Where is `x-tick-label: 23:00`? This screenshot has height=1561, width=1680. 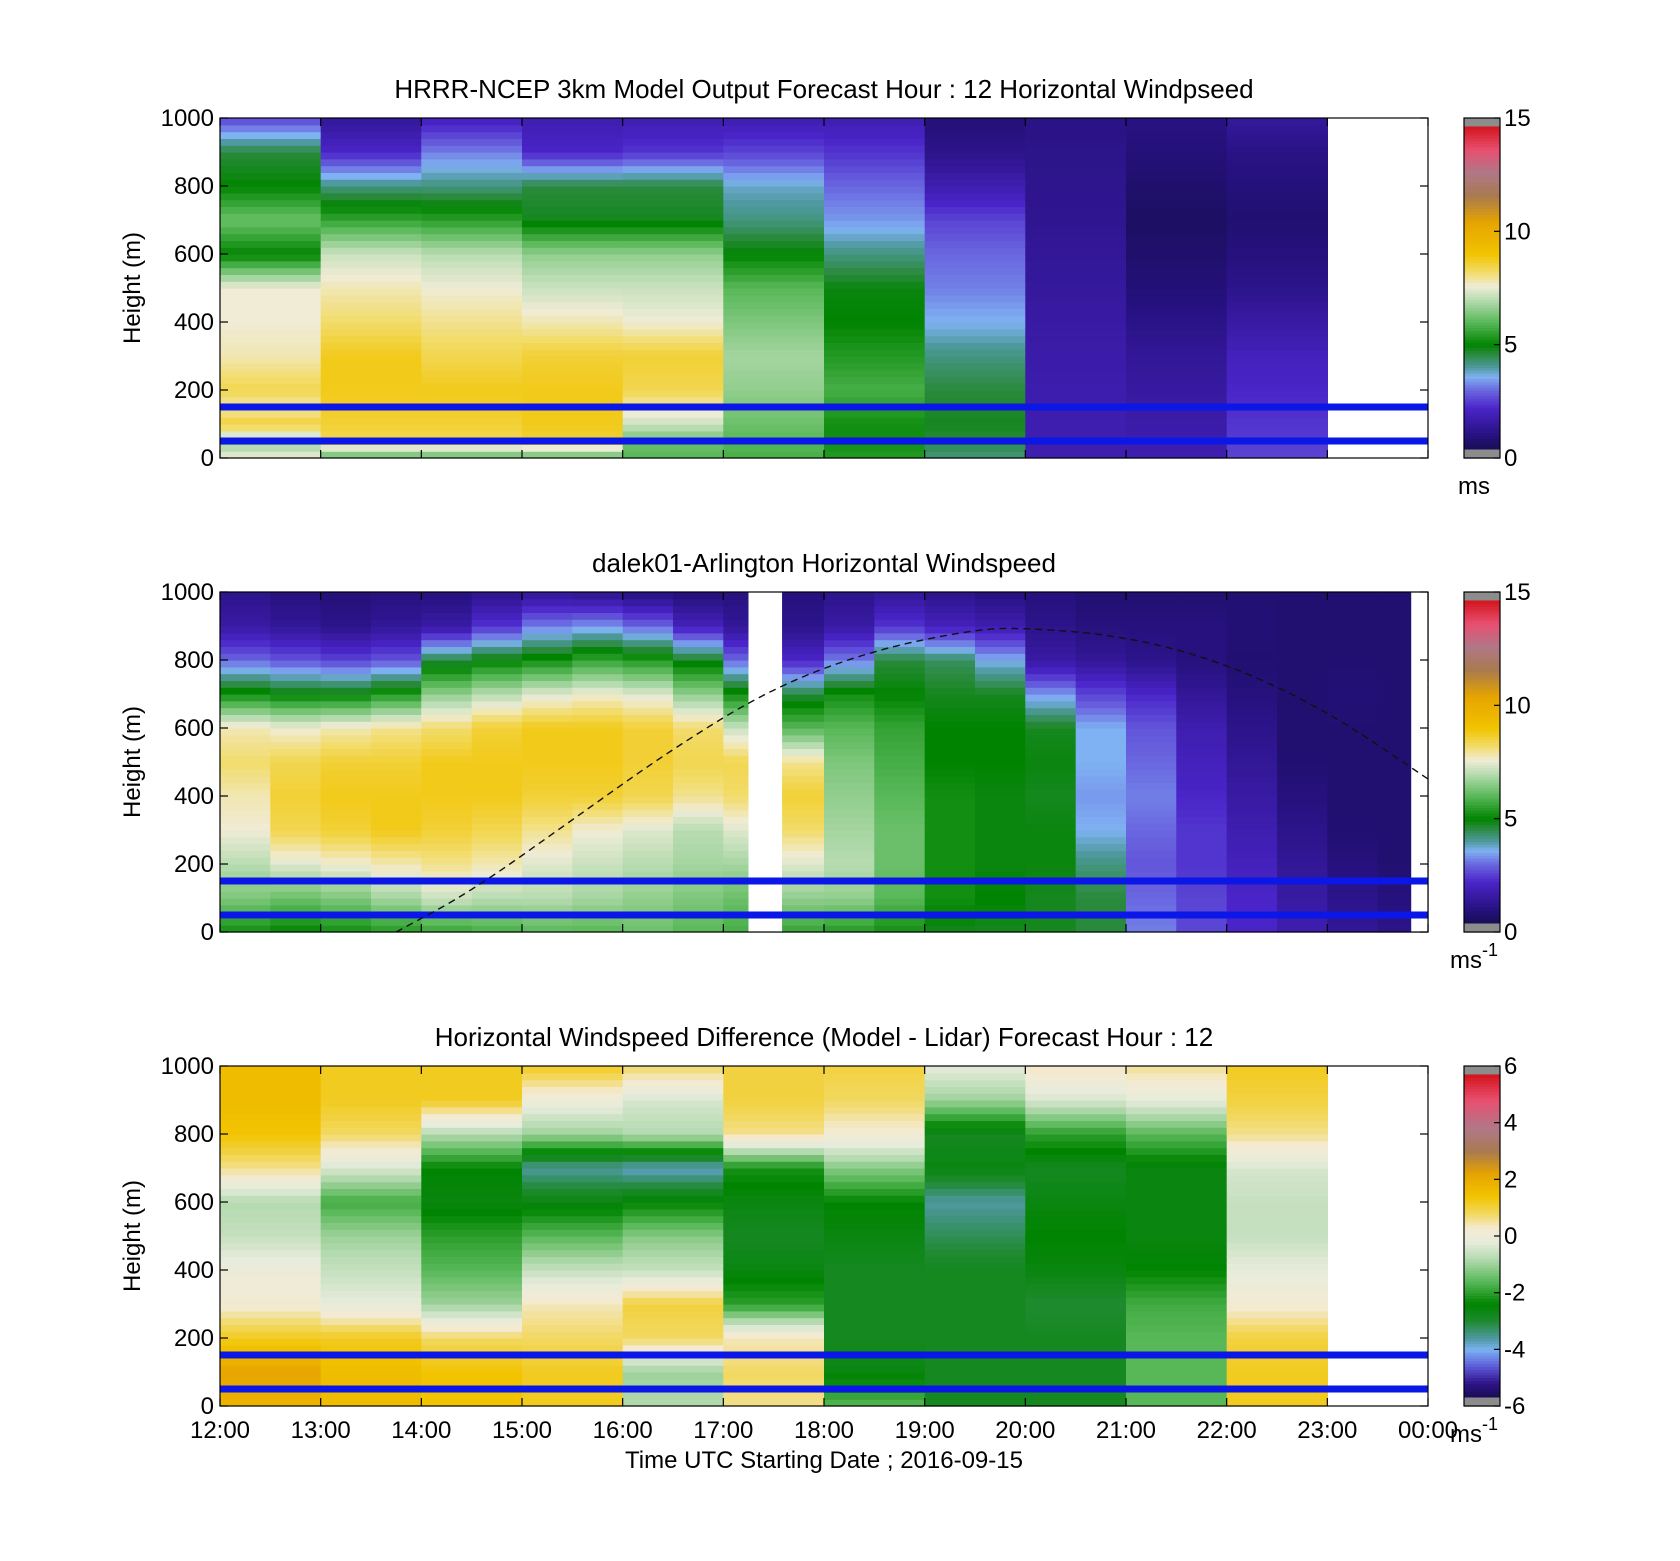 x-tick-label: 23:00 is located at coordinates (1327, 1430).